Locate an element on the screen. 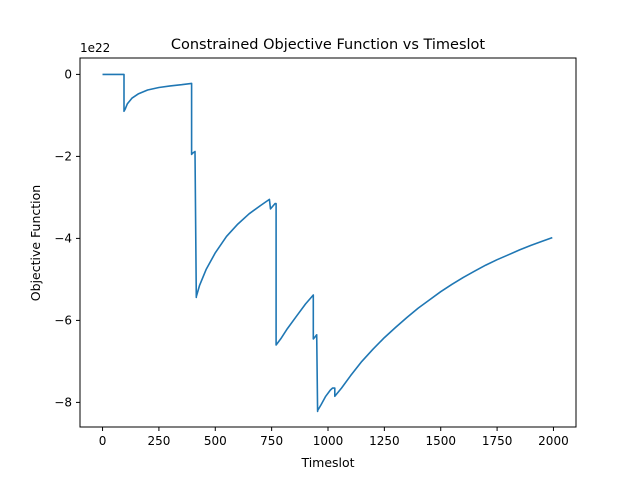 This screenshot has width=640, height=480. y-axis-ticks: 0 −2 −4 −6 −8 is located at coordinates (67, 238).